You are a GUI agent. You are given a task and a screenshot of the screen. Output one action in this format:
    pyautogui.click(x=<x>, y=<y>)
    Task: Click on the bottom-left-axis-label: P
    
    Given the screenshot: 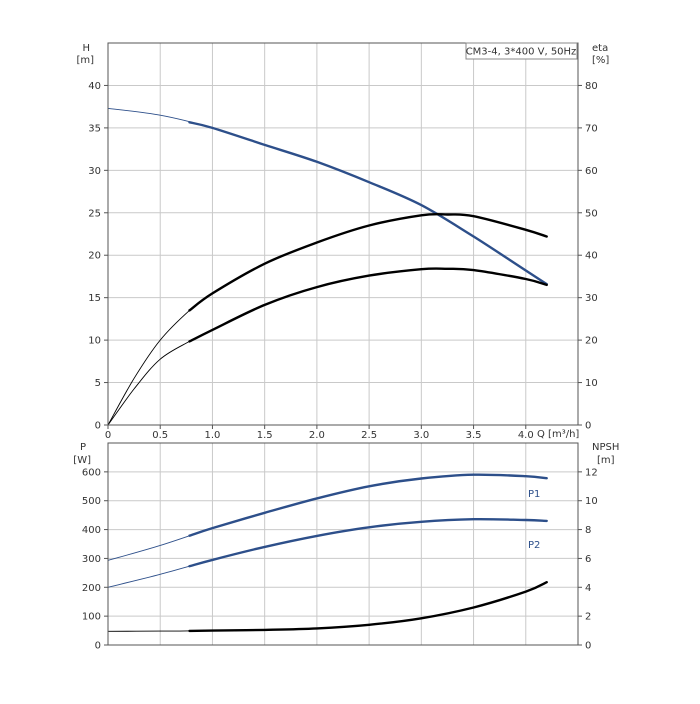 What is the action you would take?
    pyautogui.click(x=83, y=447)
    